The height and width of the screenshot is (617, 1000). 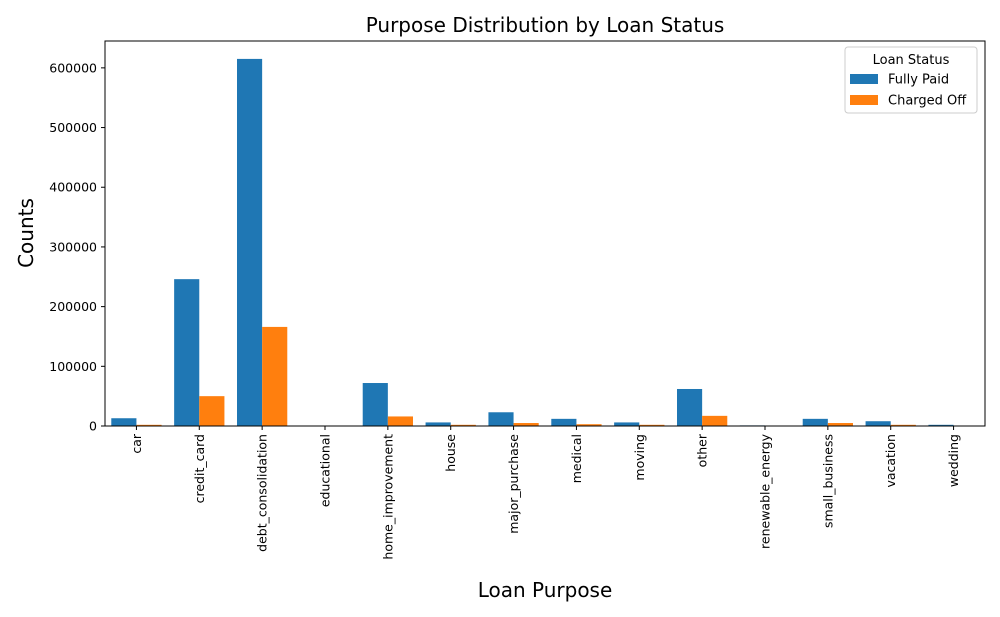 What do you see at coordinates (325, 470) in the screenshot?
I see `x-tick-label: educational` at bounding box center [325, 470].